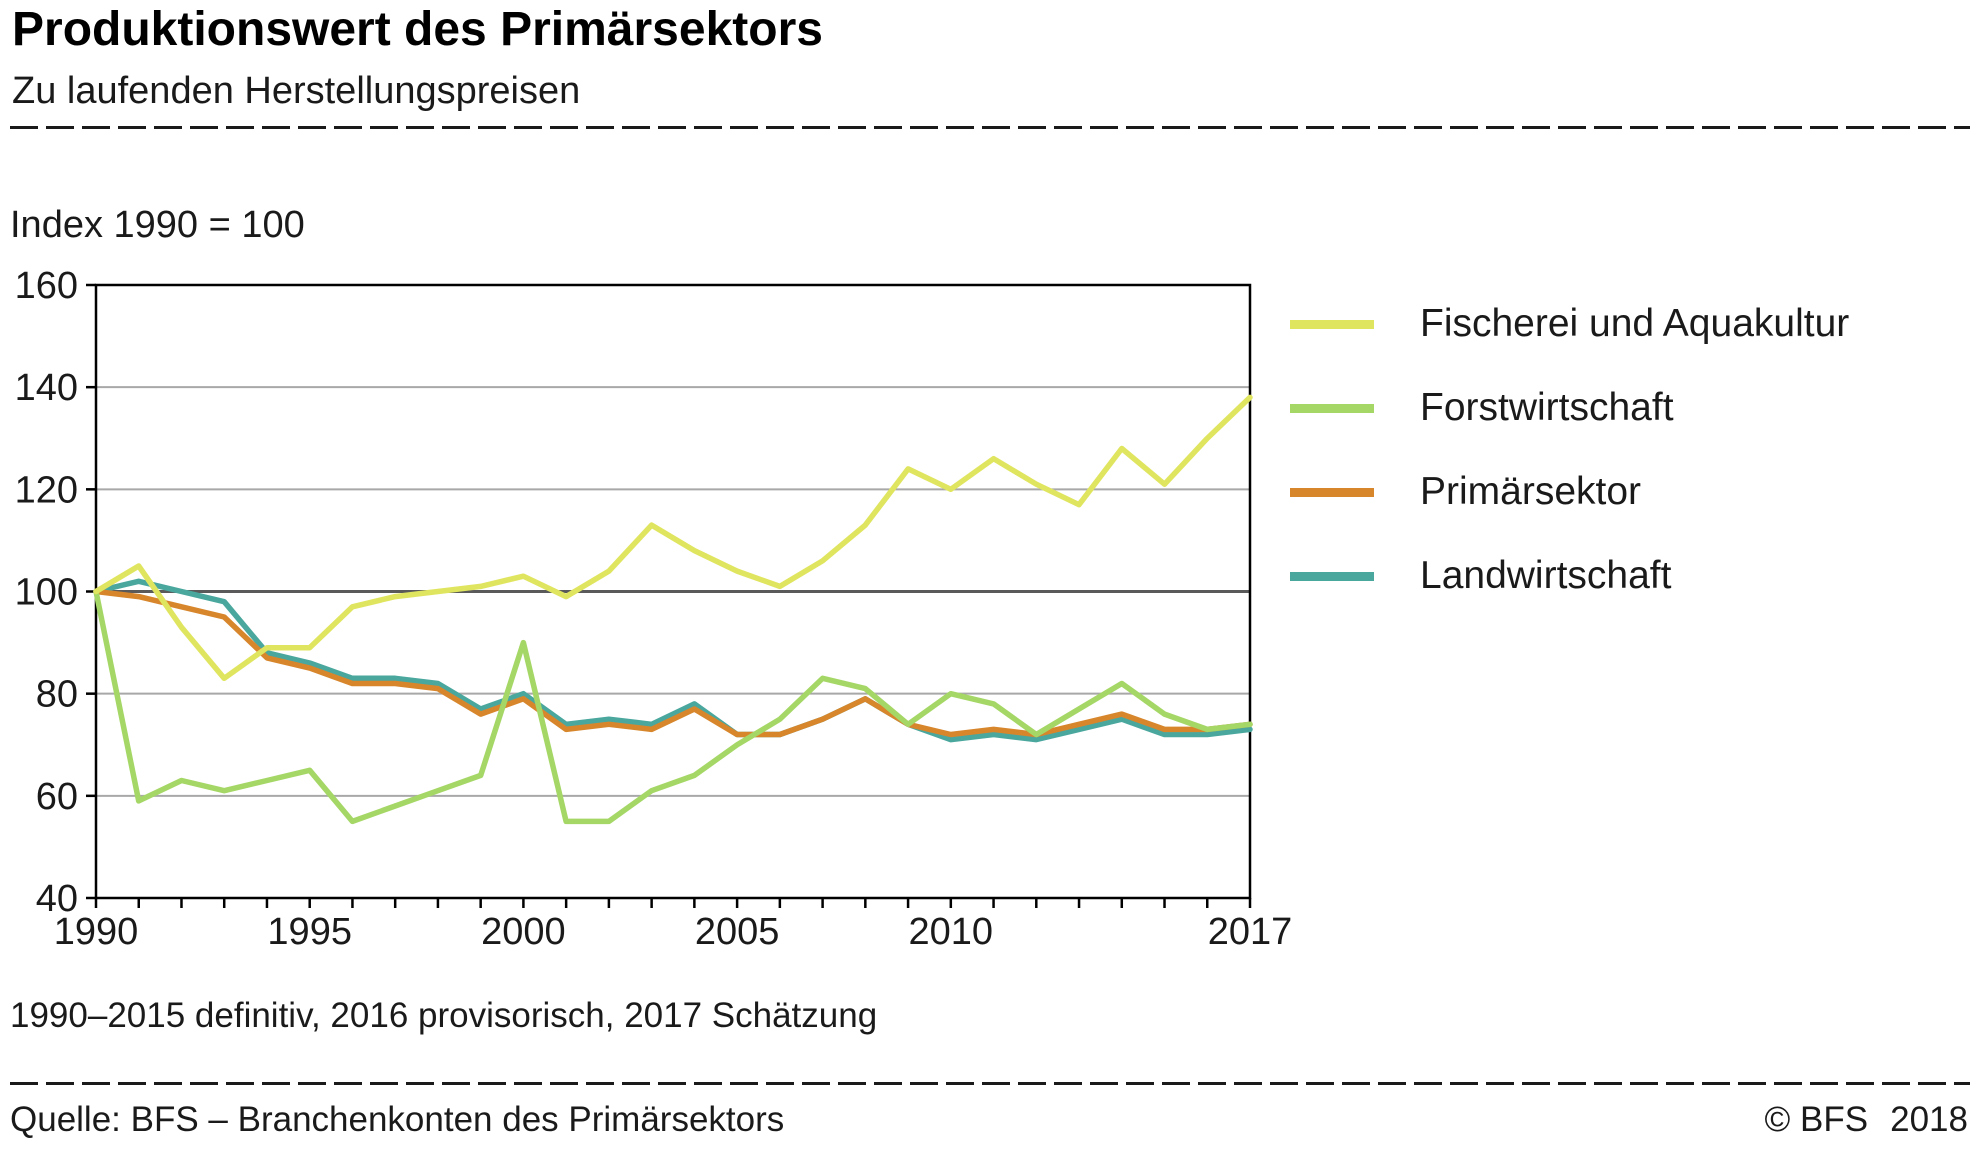 Image resolution: width=1984 pixels, height=1161 pixels. Describe the element at coordinates (57, 695) in the screenshot. I see `y-tick-label: 80` at that location.